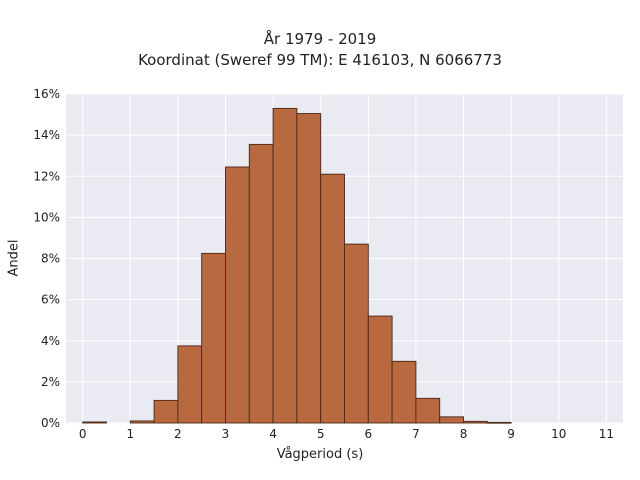 The image size is (640, 480). Describe the element at coordinates (46, 94) in the screenshot. I see `y-tick-label: 16%` at that location.